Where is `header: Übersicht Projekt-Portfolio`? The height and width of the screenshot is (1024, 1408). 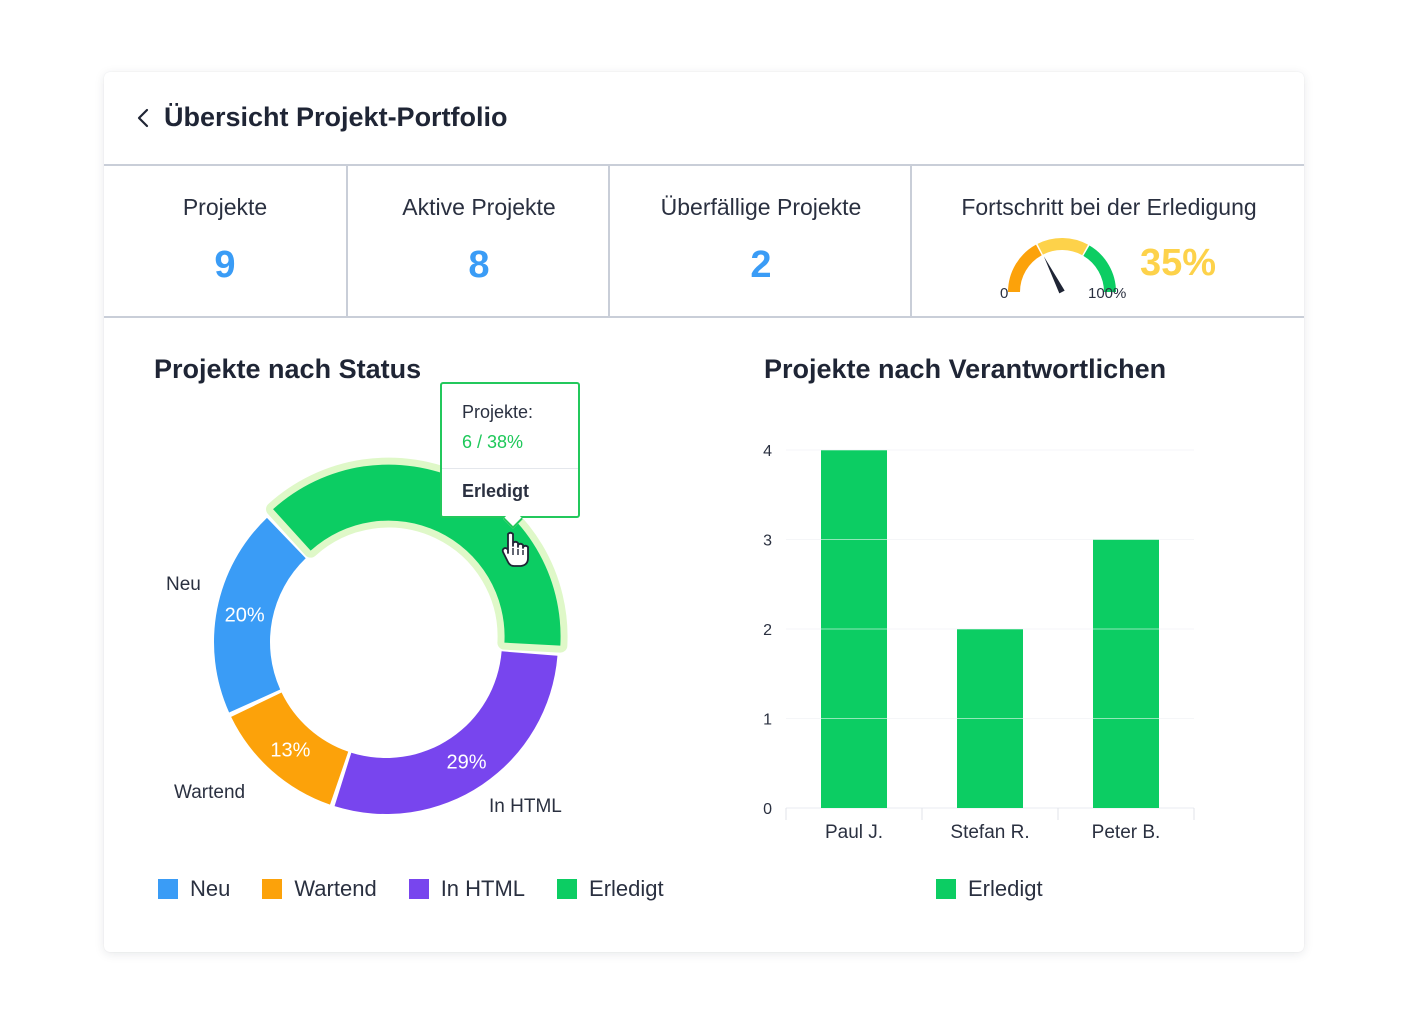
header: Übersicht Projekt-Portfolio is located at coordinates (704, 119).